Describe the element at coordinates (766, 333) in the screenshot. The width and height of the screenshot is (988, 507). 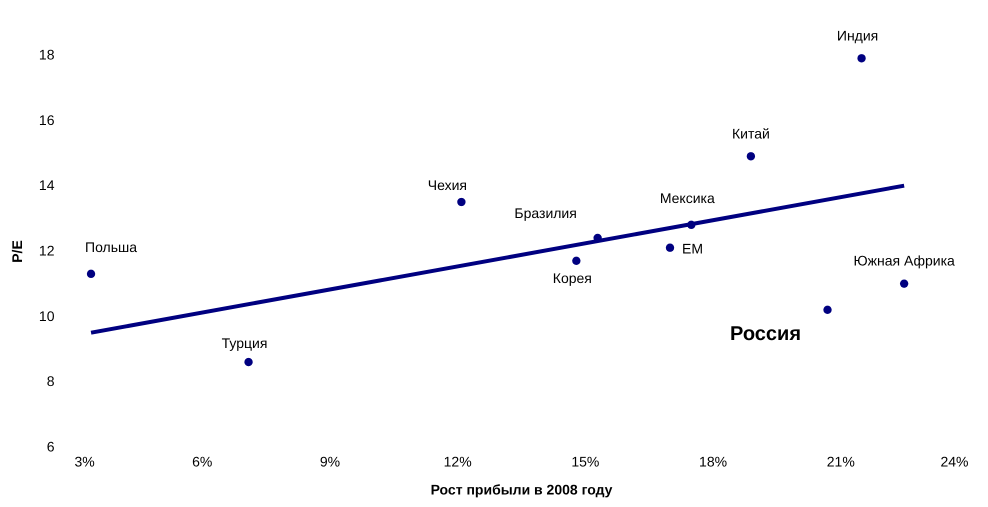
I see `series-label: Россия` at that location.